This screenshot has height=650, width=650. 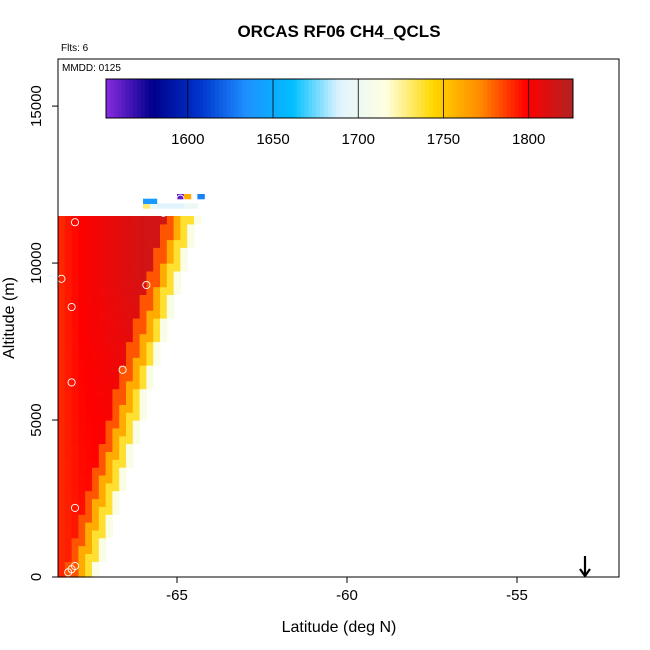 I want to click on colorbar-tick-label: 1750, so click(x=443, y=139).